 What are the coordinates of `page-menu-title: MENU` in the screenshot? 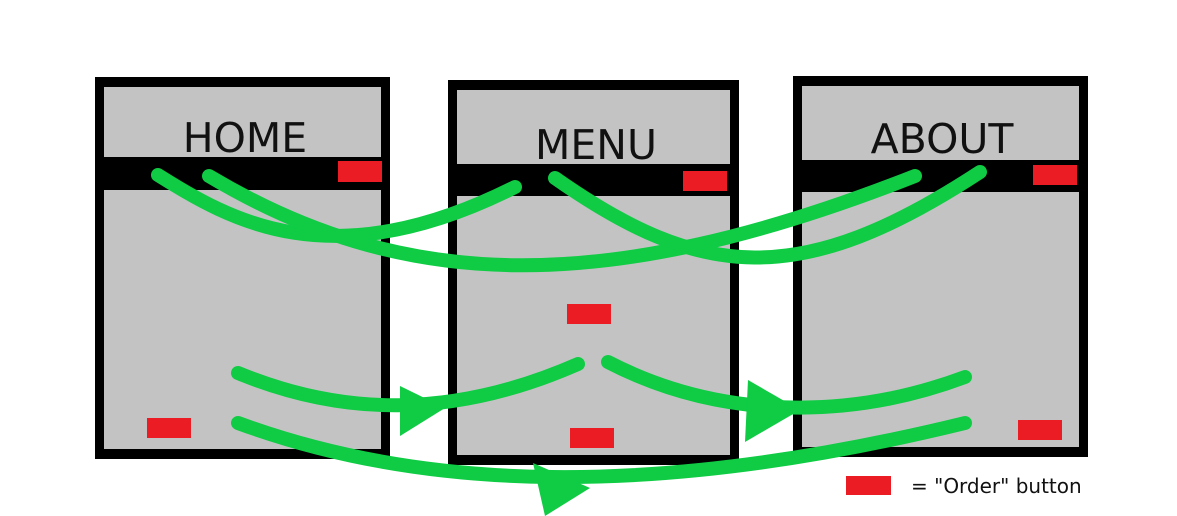 It's located at (596, 145).